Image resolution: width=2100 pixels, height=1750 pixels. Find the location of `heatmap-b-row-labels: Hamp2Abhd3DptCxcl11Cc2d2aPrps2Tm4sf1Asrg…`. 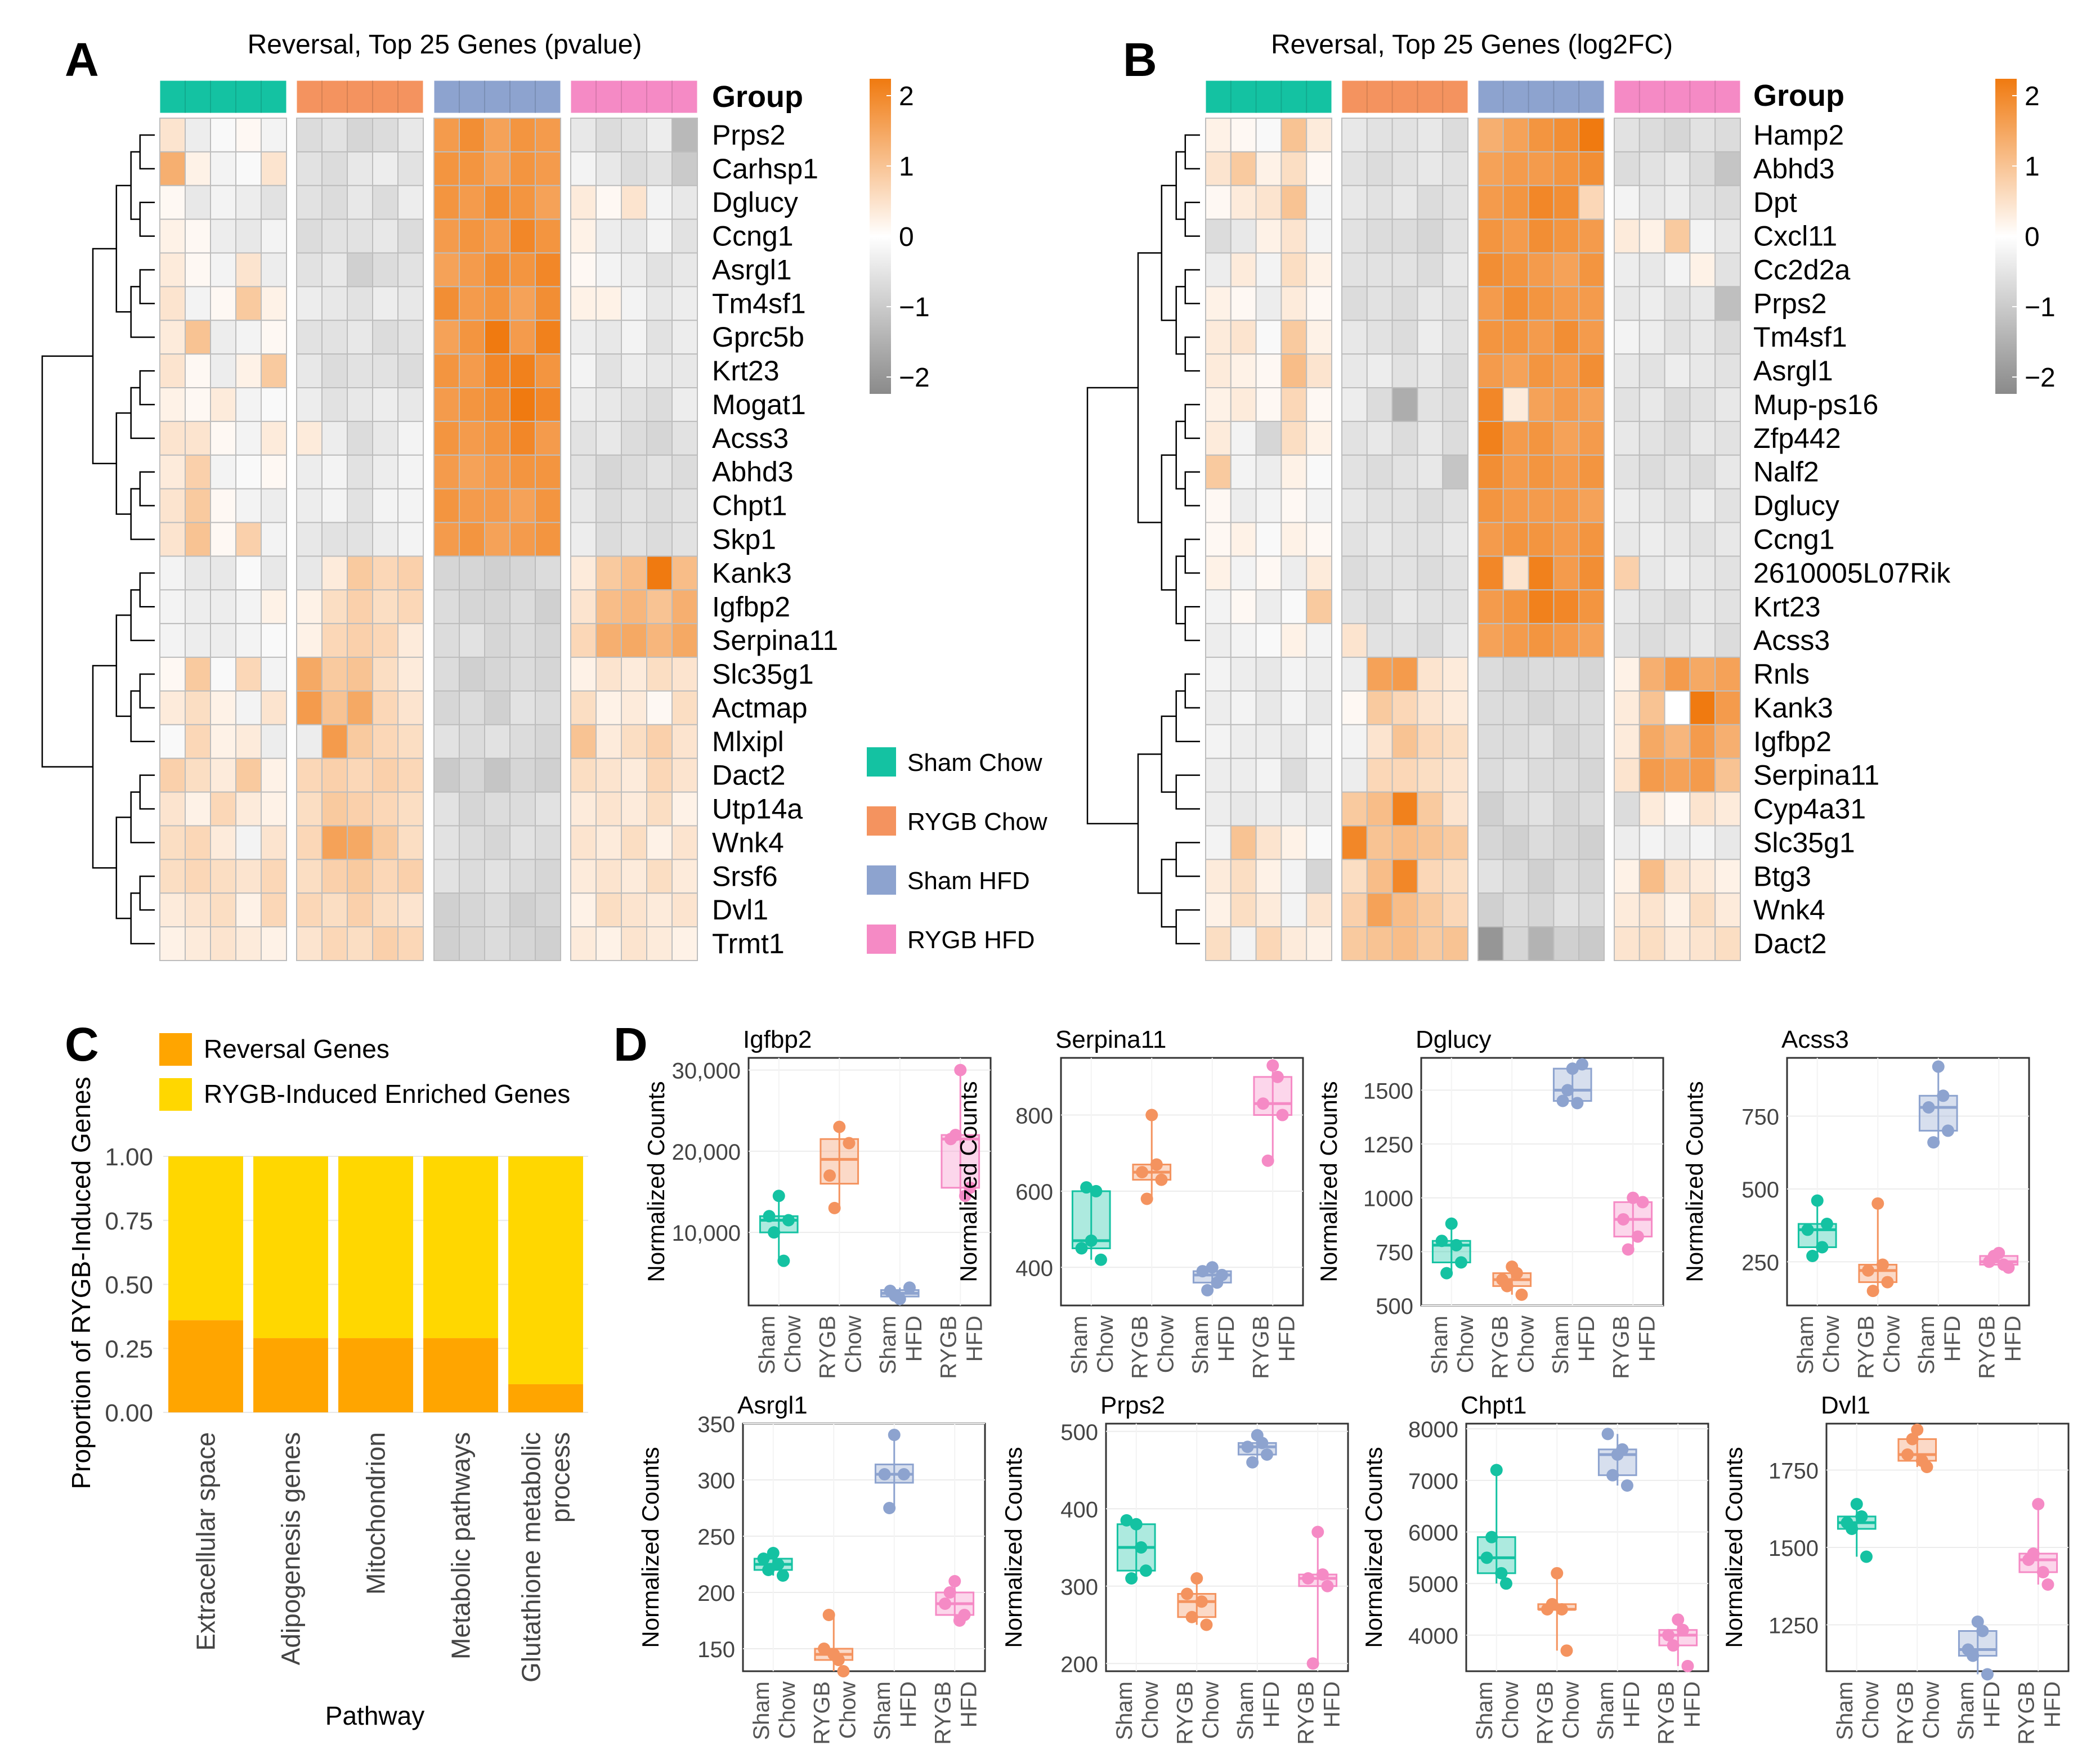

heatmap-b-row-labels: Hamp2Abhd3DptCxcl11Cc2d2aPrps2Tm4sf1Asrg… is located at coordinates (1852, 539).